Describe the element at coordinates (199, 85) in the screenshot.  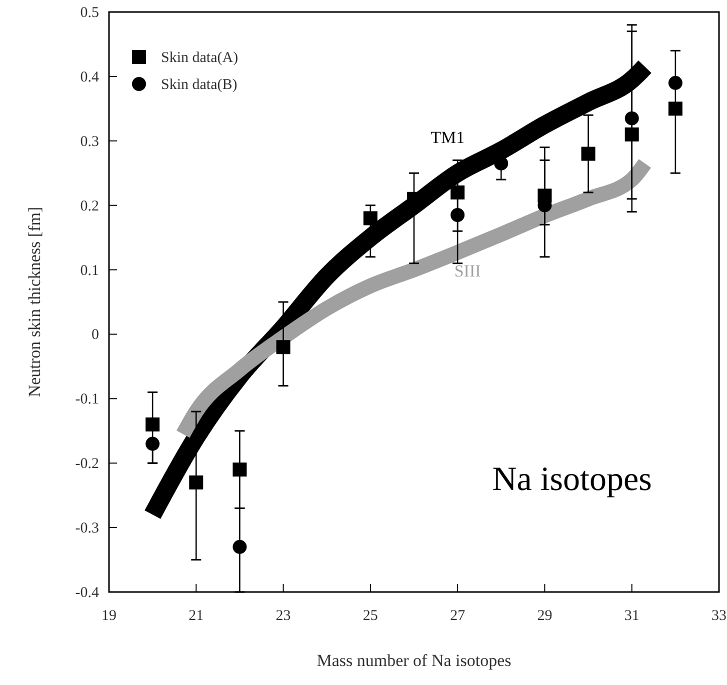
I see `legend-label: Skin data(B)` at that location.